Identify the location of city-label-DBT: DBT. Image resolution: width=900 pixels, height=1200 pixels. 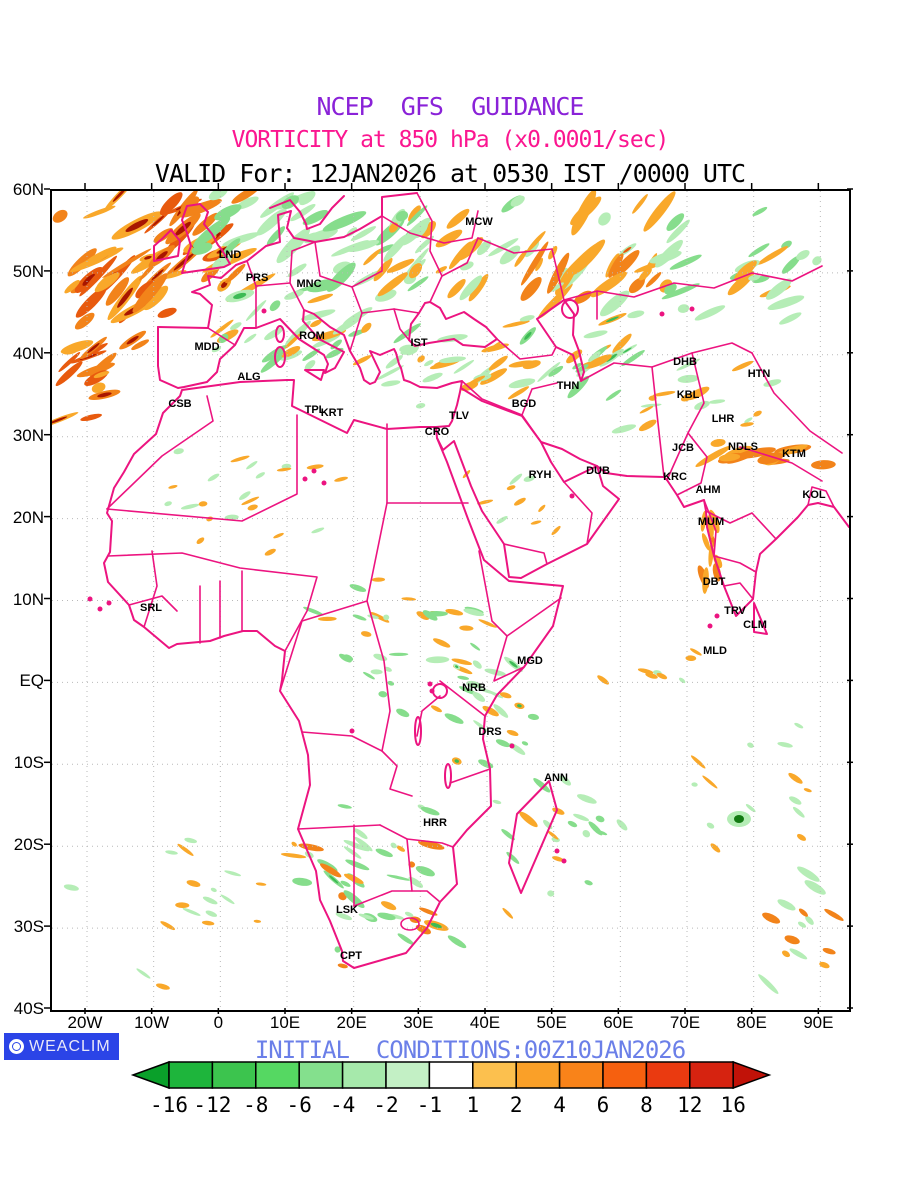
(714, 582).